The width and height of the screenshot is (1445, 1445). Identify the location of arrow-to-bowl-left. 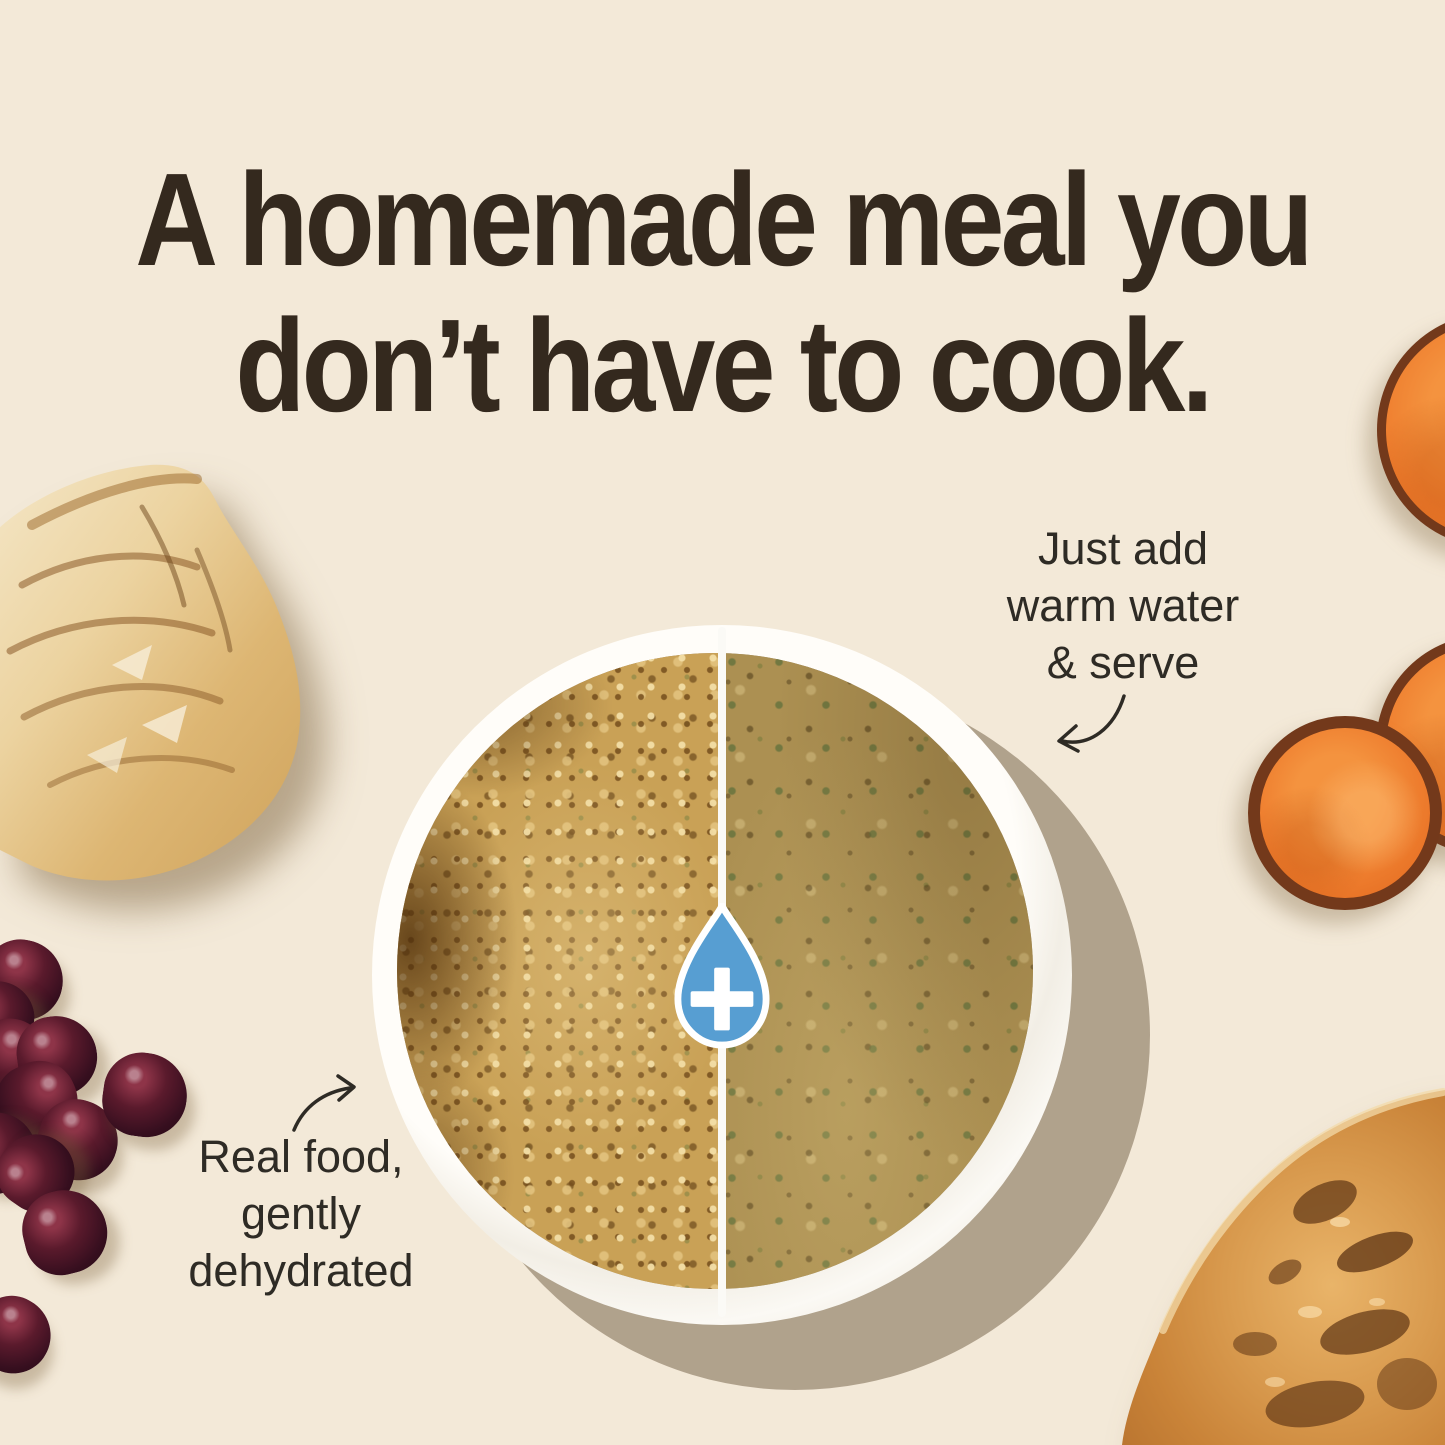
(322, 1109).